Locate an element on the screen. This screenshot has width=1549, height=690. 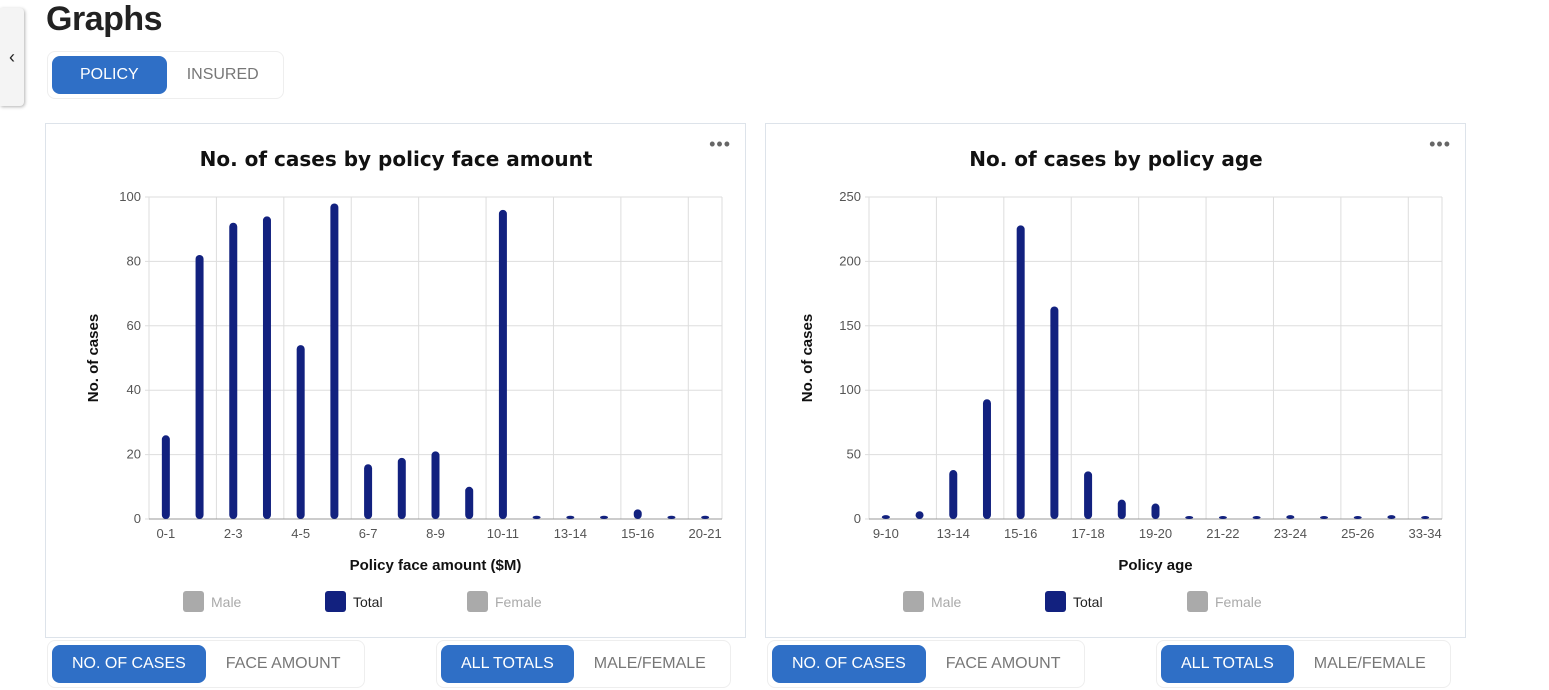
y-tick-label: 0 is located at coordinates (137, 518).